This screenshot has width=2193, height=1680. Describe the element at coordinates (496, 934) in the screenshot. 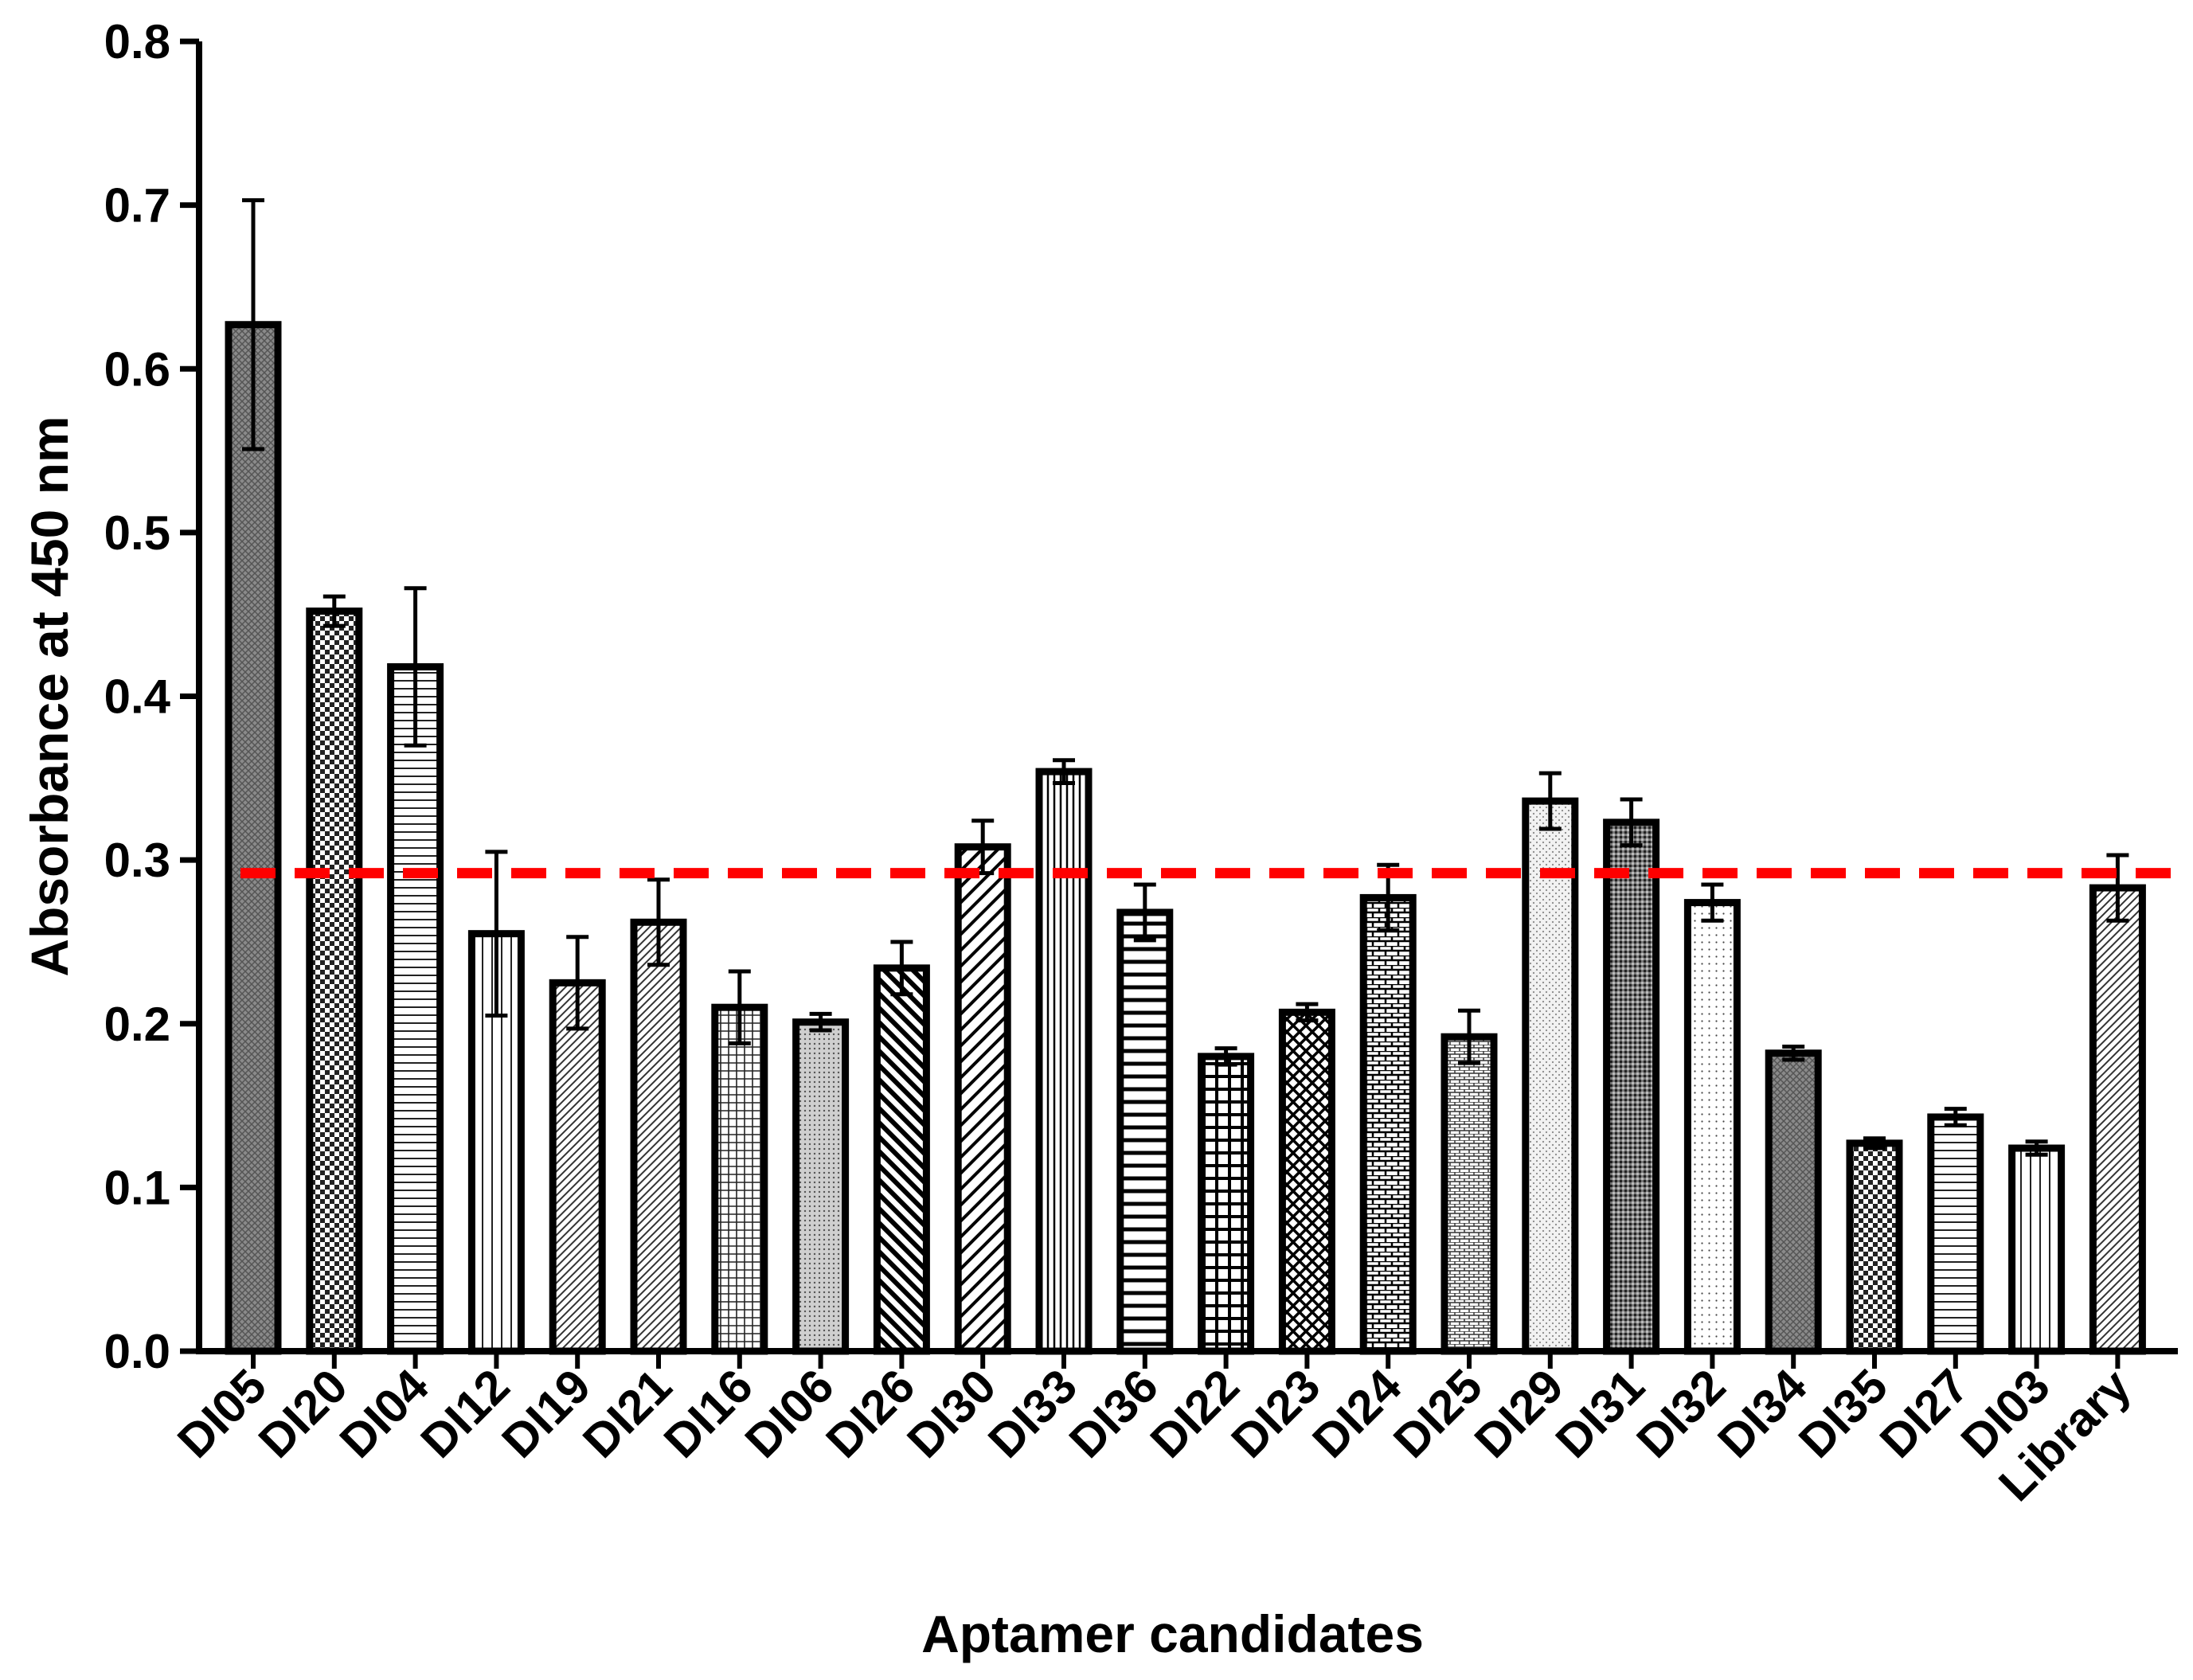

I see `error-bar-di12` at that location.